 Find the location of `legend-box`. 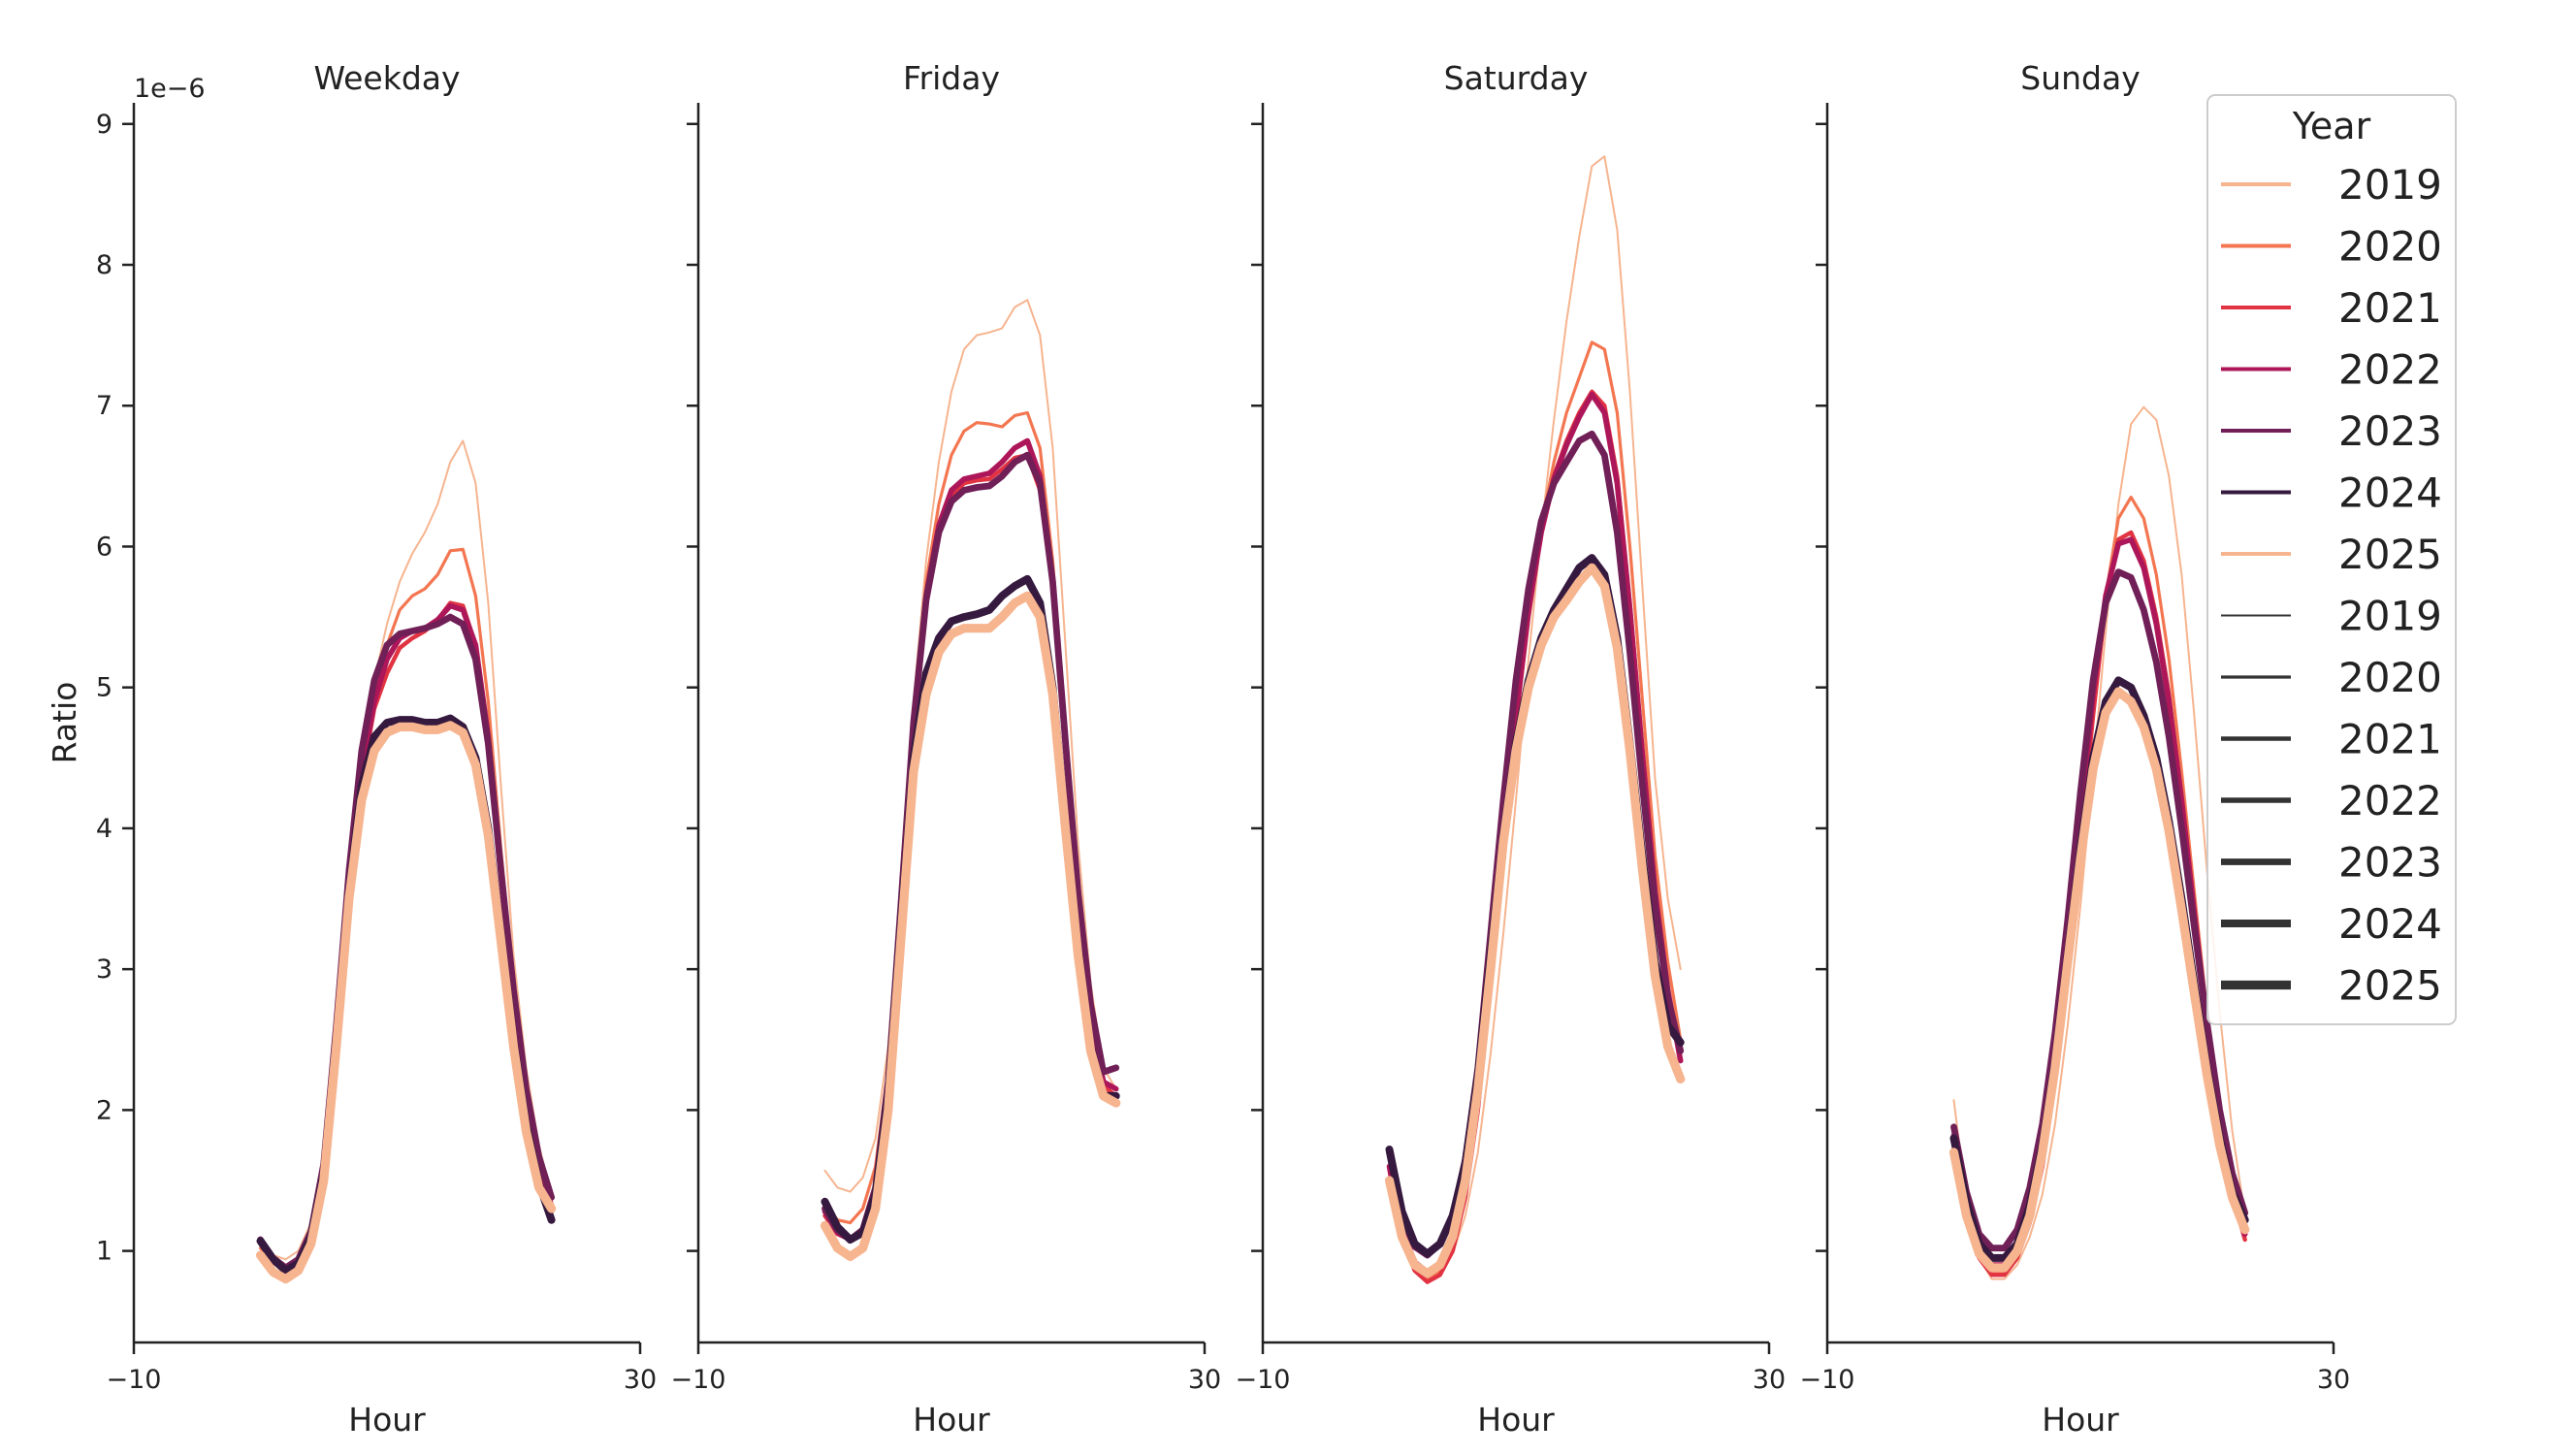

legend-box is located at coordinates (2331, 559).